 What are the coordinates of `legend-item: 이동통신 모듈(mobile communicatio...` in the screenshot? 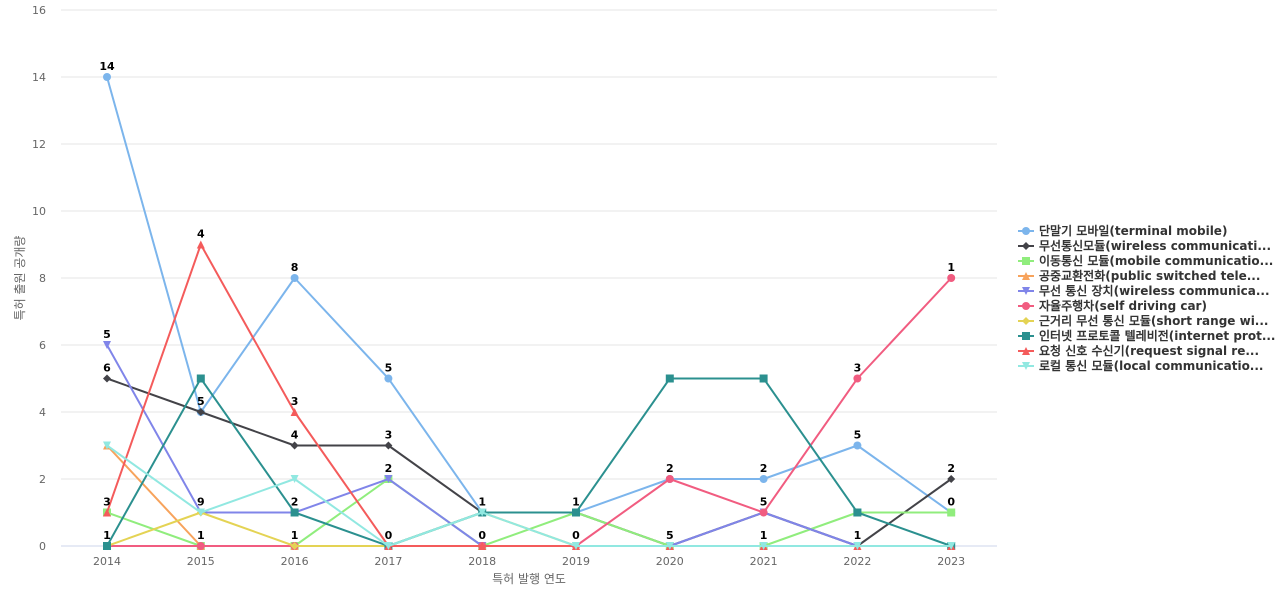 It's located at (1145, 260).